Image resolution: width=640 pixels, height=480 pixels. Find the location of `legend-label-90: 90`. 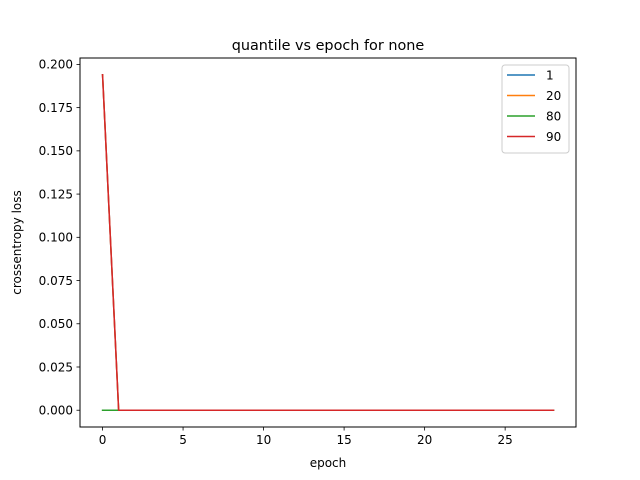

legend-label-90: 90 is located at coordinates (553, 137).